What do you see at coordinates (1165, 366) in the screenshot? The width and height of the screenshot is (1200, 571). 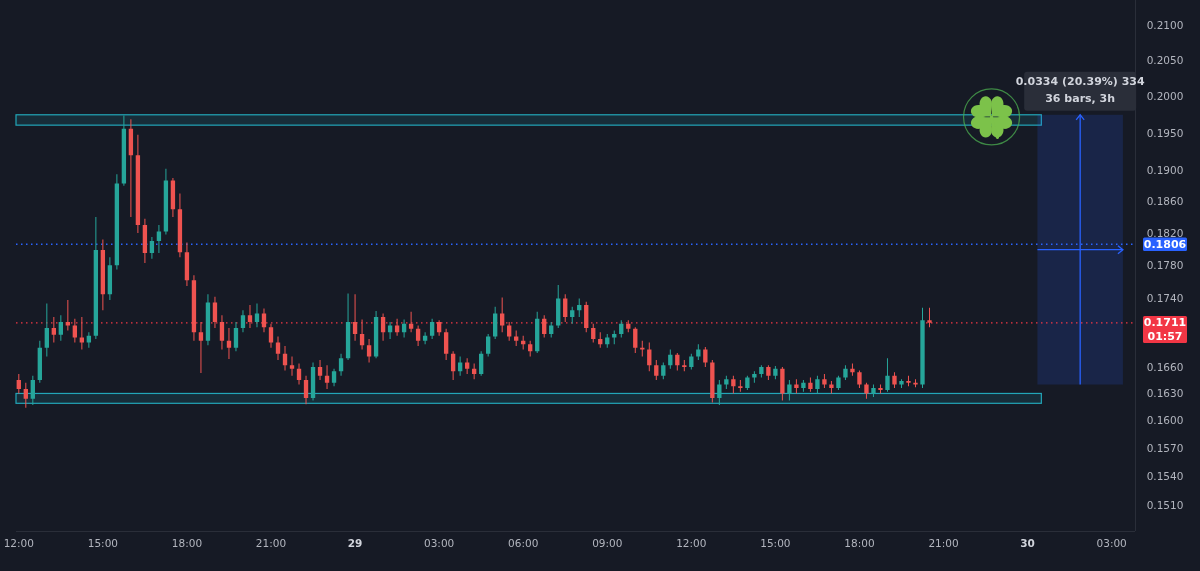 I see `y-tick-label: 0.1660` at bounding box center [1165, 366].